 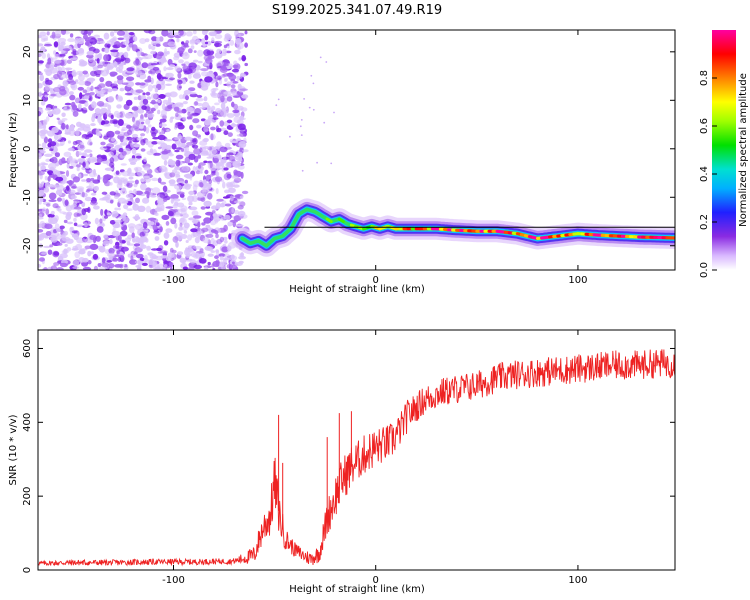 I want to click on snr-y-axis-label: SNR (10 * v/v), so click(x=13, y=449).